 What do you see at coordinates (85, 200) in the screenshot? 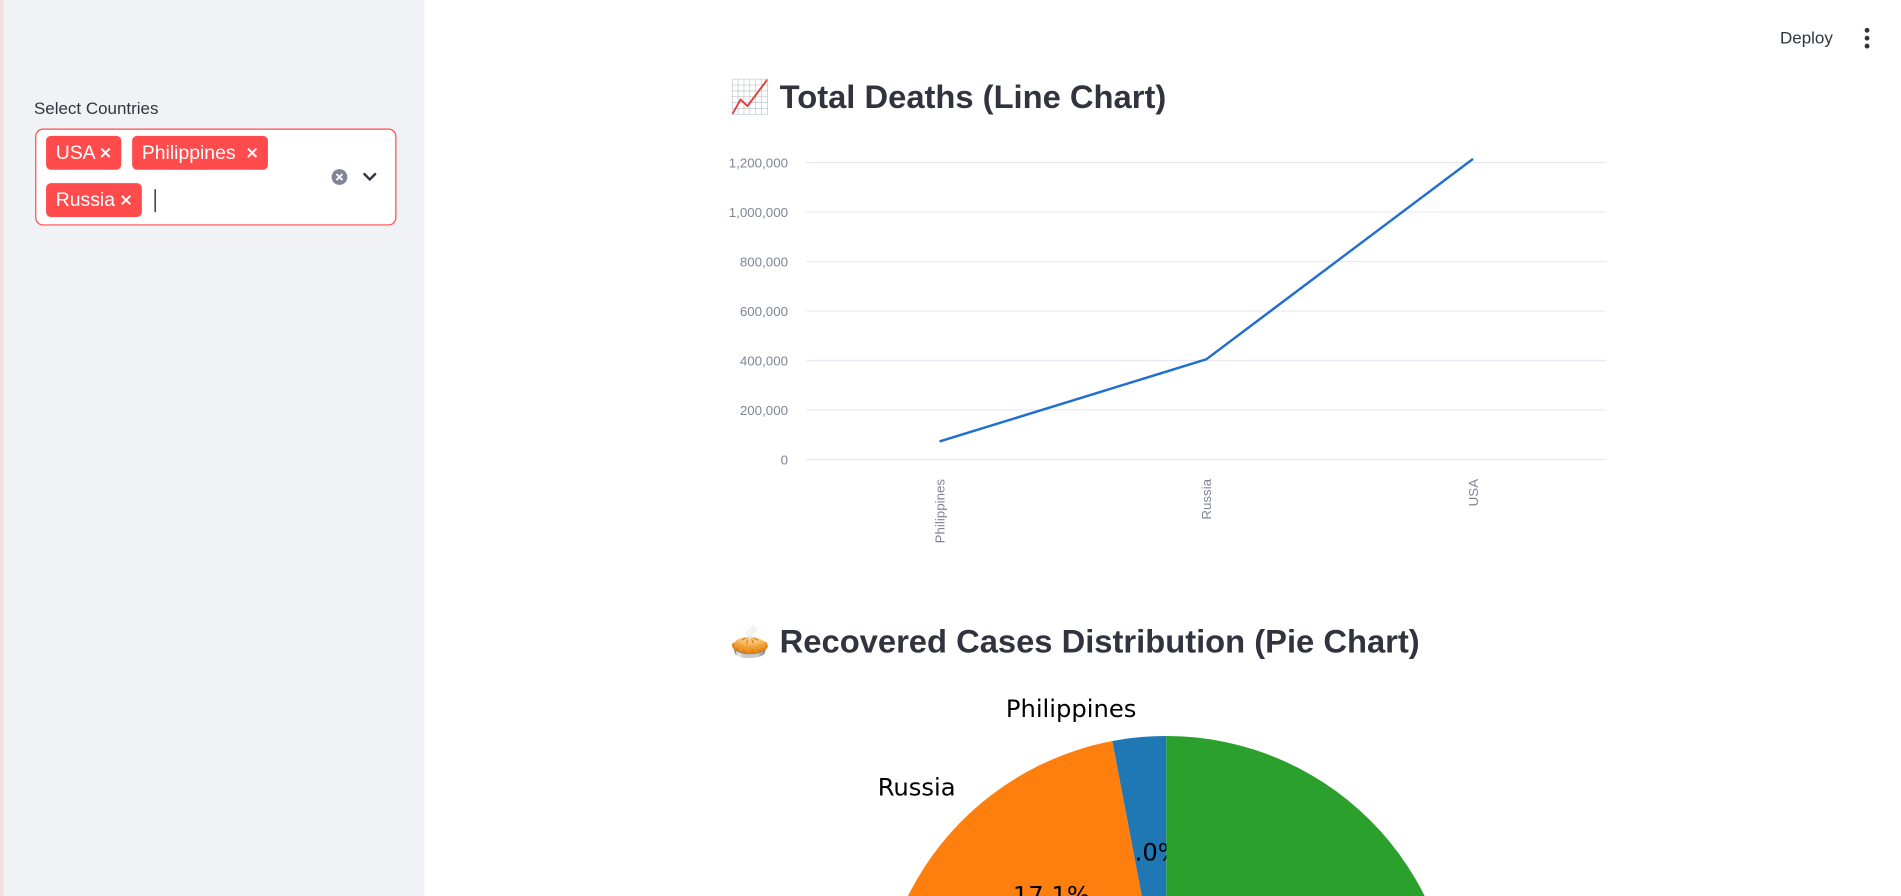
I see `tag-label: Russia` at bounding box center [85, 200].